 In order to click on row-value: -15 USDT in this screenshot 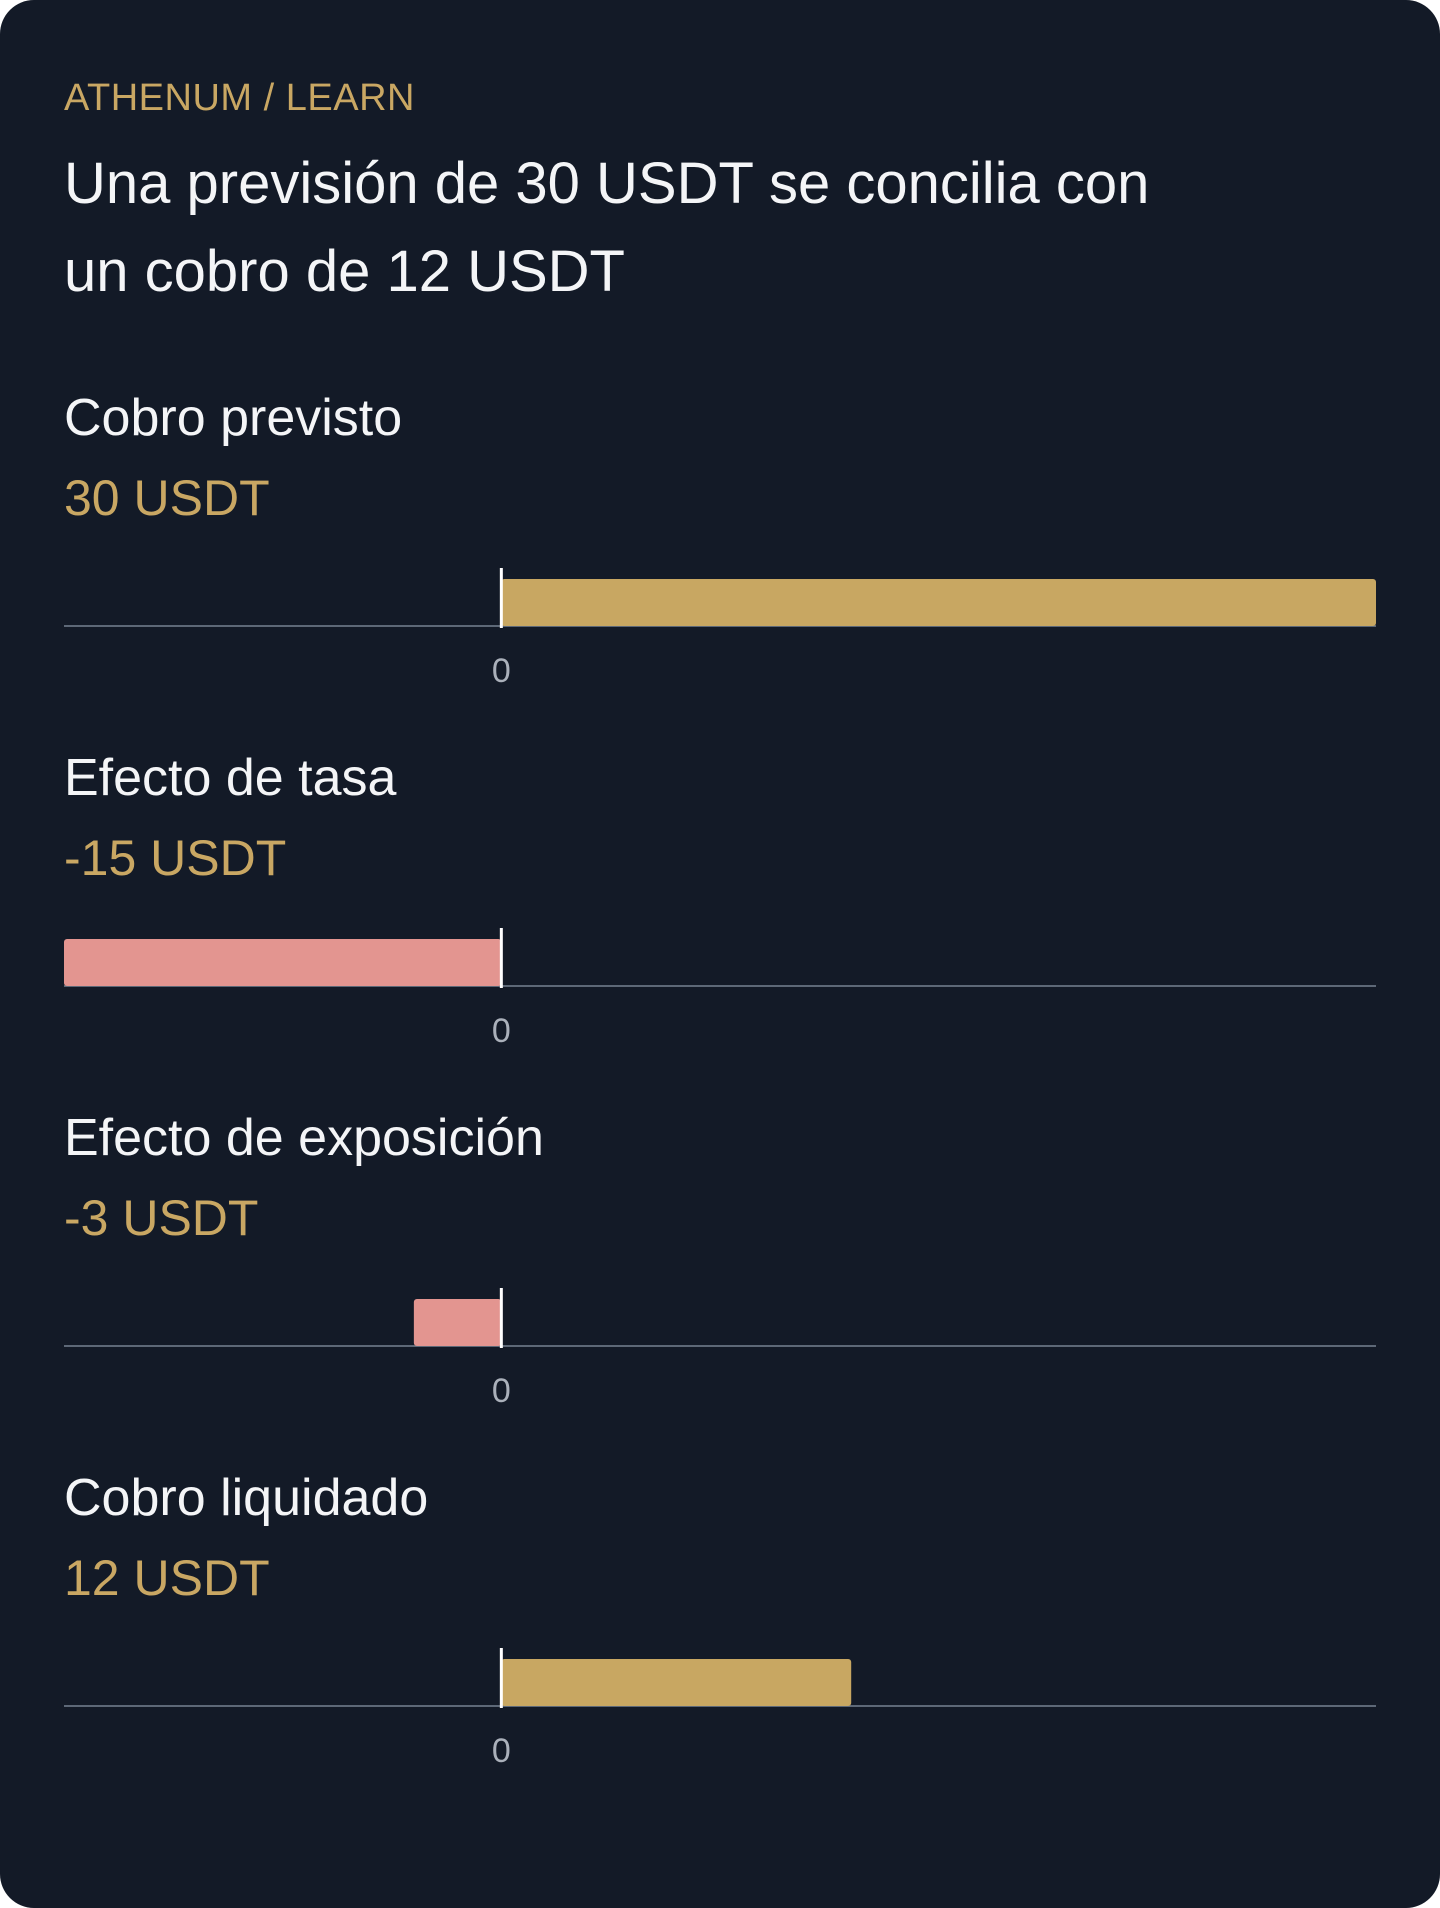, I will do `click(175, 858)`.